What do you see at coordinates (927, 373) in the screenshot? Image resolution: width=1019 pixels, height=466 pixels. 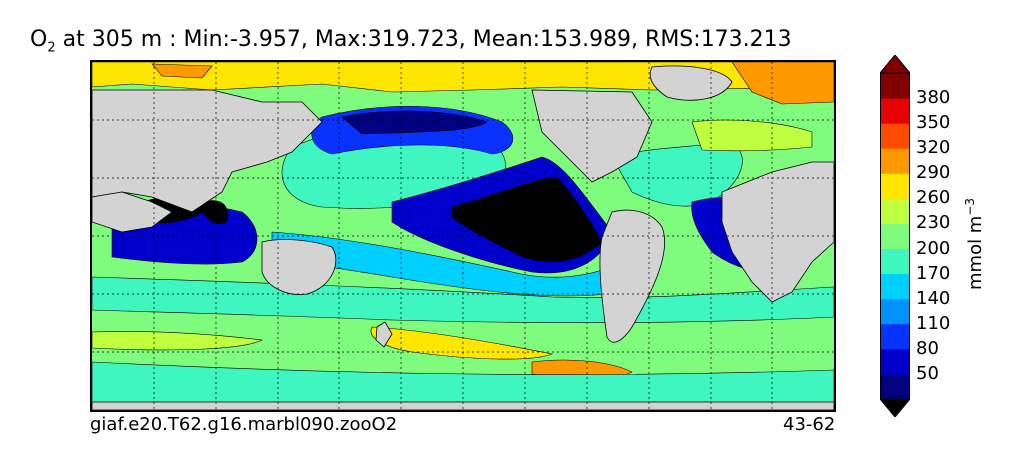 I see `colorbar-tick-label: 50` at bounding box center [927, 373].